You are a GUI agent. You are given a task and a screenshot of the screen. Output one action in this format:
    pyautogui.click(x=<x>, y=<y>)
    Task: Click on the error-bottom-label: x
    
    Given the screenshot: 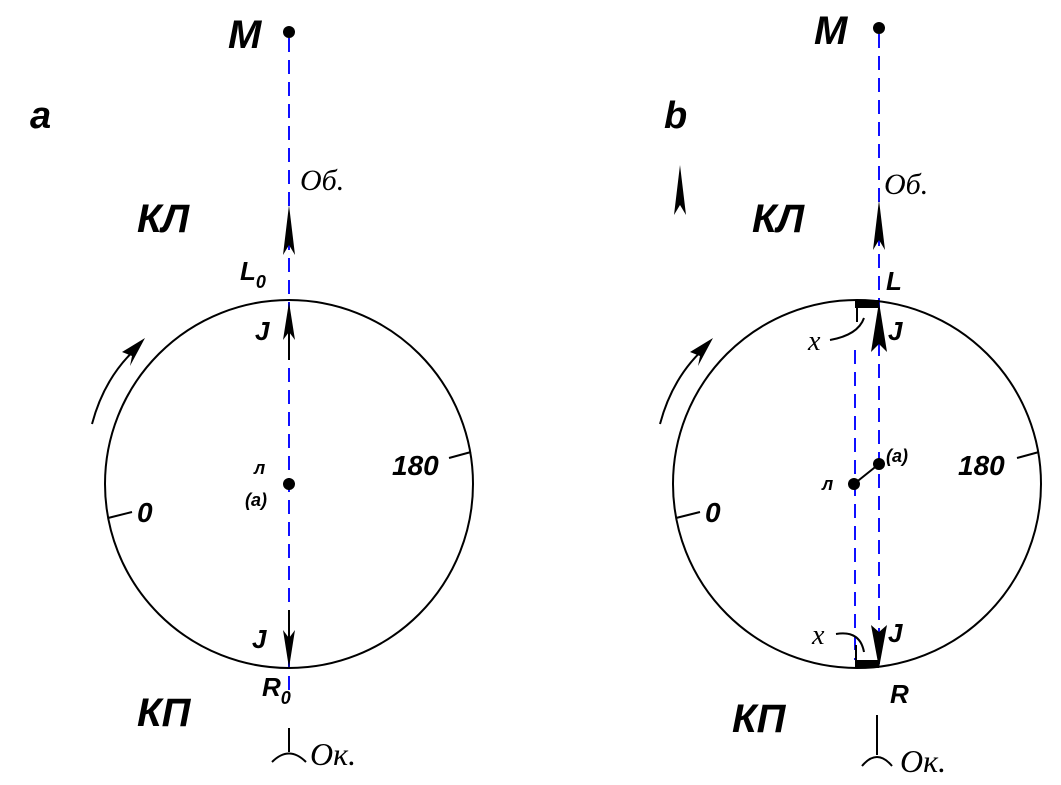 What is the action you would take?
    pyautogui.click(x=818, y=635)
    